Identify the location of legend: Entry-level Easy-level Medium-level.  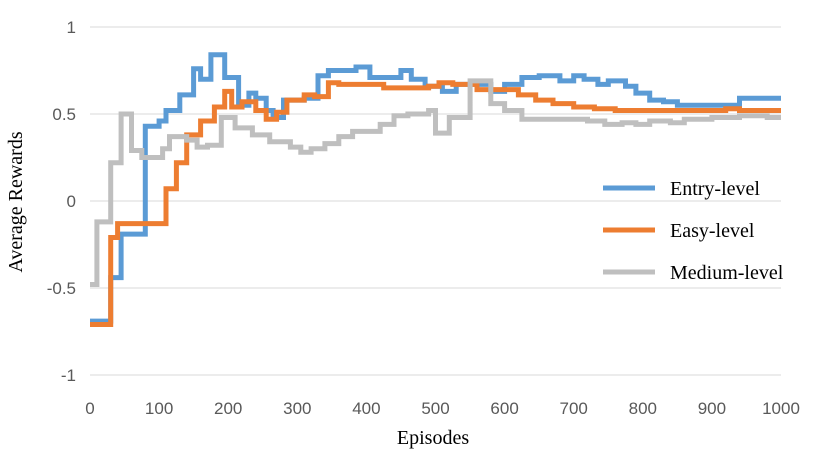
(693, 231).